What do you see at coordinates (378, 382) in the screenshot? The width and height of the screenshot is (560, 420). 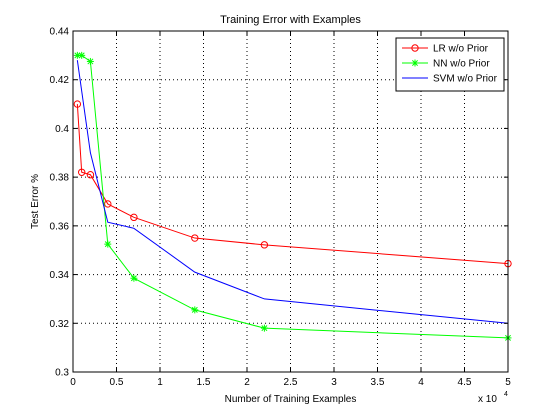 I see `x-tick-label: 3.5` at bounding box center [378, 382].